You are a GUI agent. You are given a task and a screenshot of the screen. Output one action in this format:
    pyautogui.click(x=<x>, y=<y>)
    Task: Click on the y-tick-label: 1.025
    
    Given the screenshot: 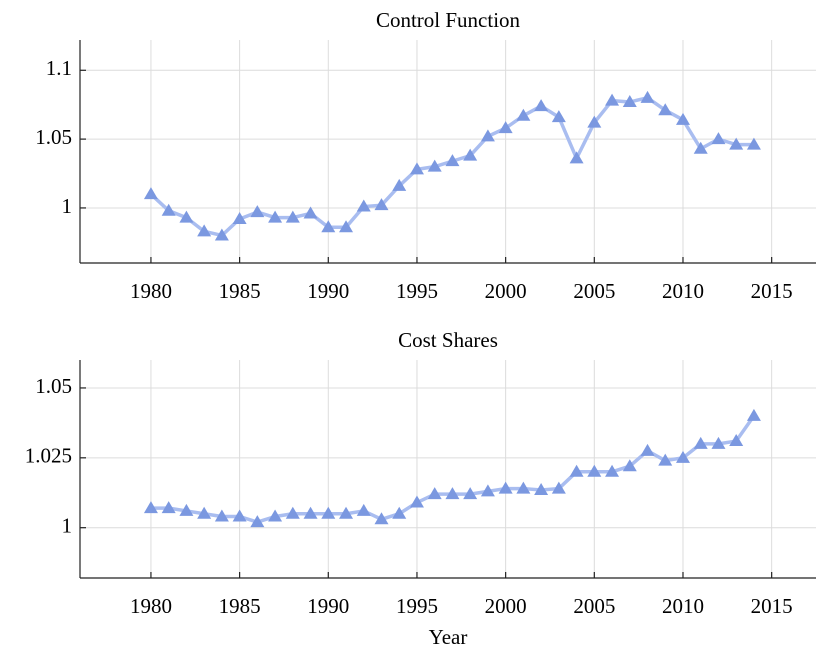 What is the action you would take?
    pyautogui.click(x=48, y=456)
    